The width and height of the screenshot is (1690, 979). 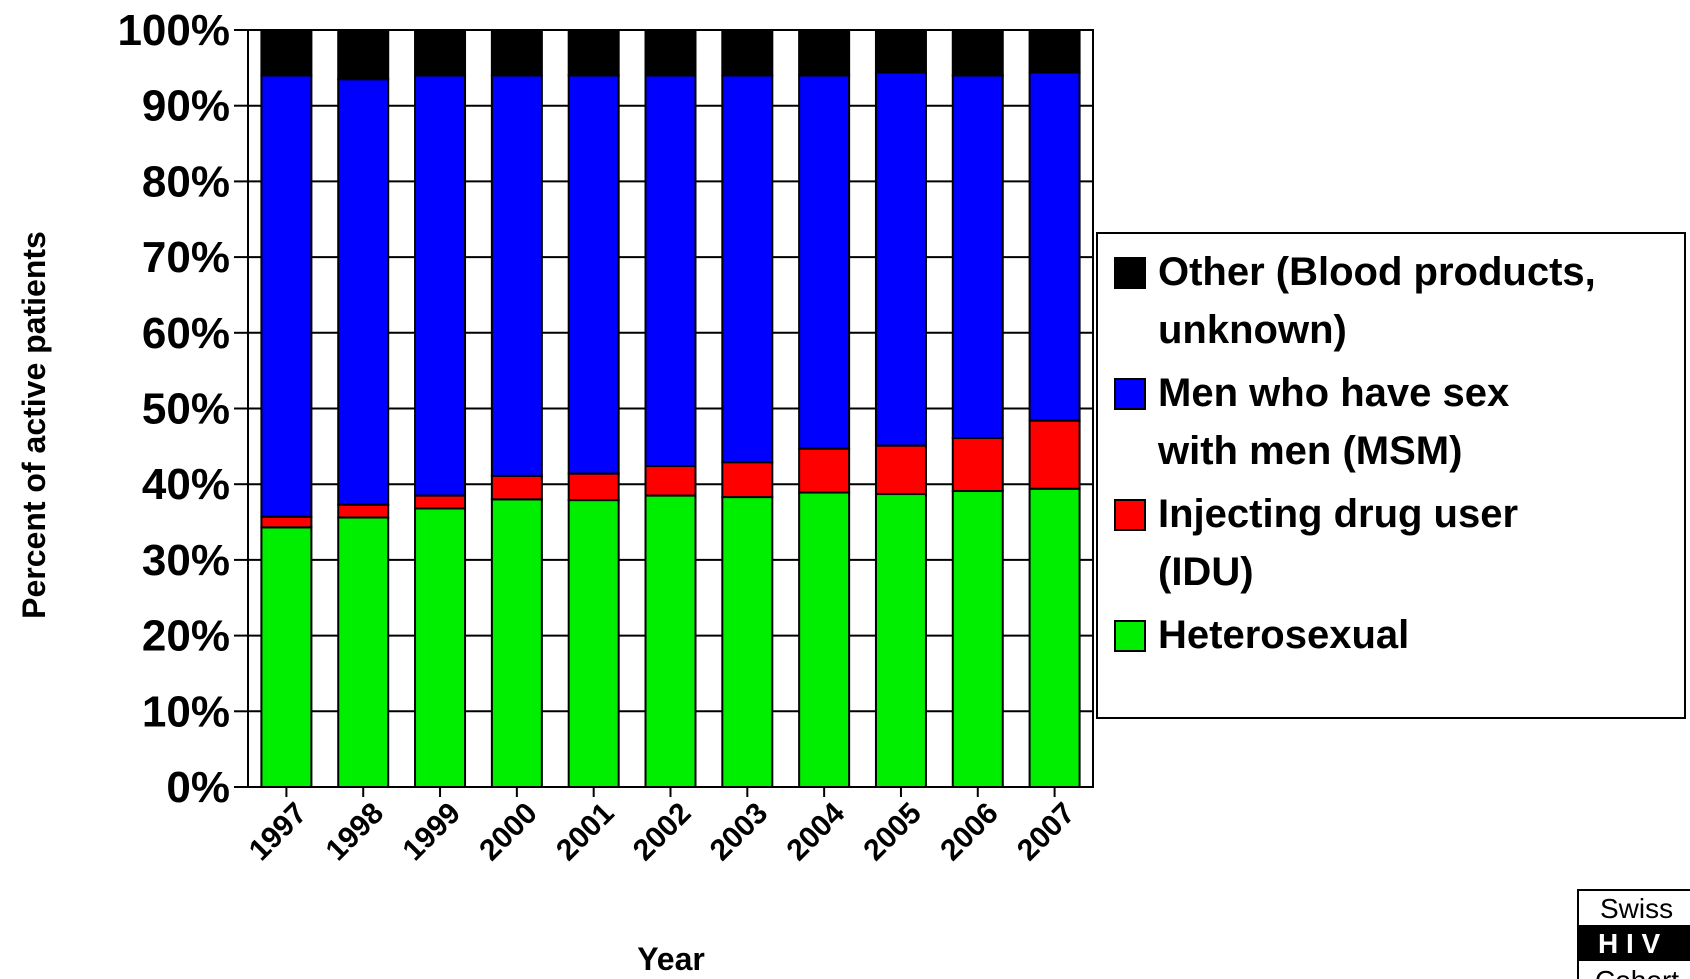 What do you see at coordinates (593, 53) in the screenshot?
I see `bar-segment-2001-other` at bounding box center [593, 53].